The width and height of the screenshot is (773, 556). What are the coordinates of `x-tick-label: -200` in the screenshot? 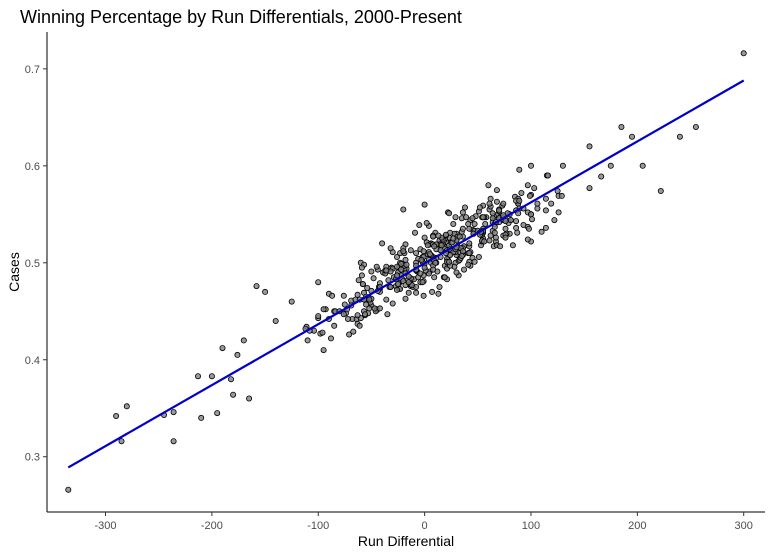 It's located at (212, 526).